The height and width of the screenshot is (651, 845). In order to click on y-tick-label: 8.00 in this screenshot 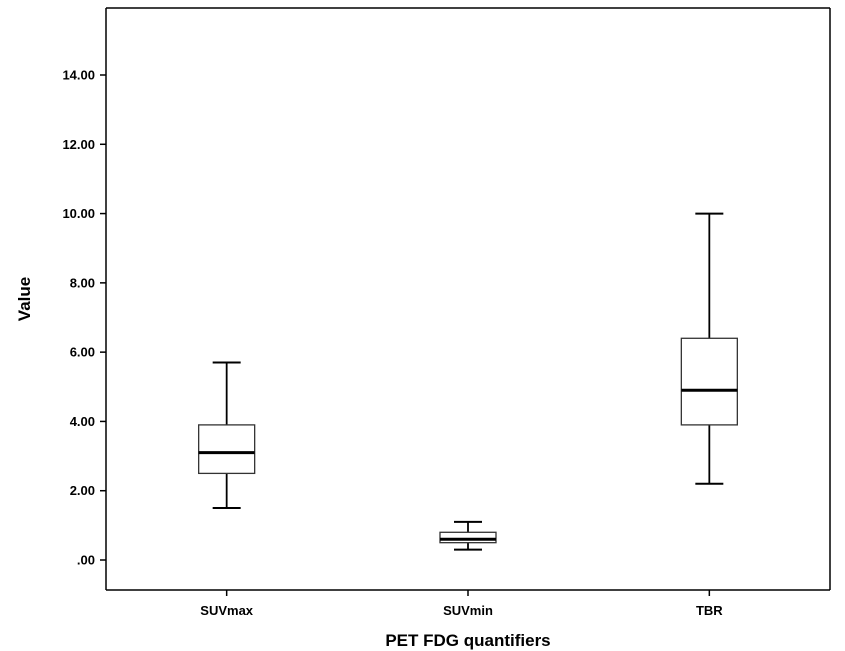, I will do `click(82, 282)`.